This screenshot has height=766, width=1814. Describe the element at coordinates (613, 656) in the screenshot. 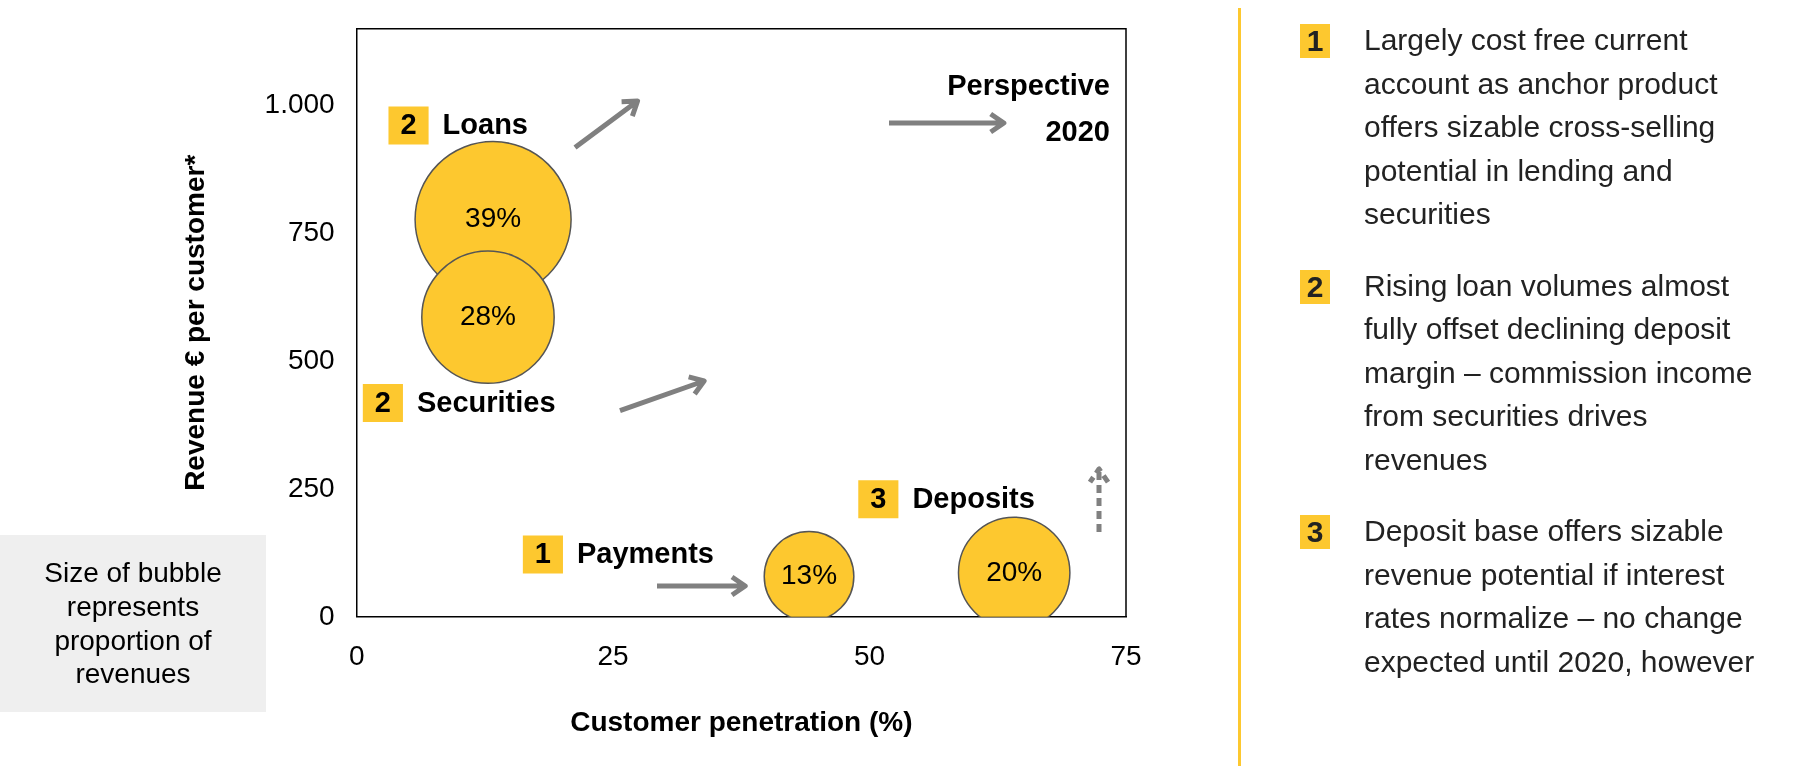

I see `x-tick-label: 25` at that location.